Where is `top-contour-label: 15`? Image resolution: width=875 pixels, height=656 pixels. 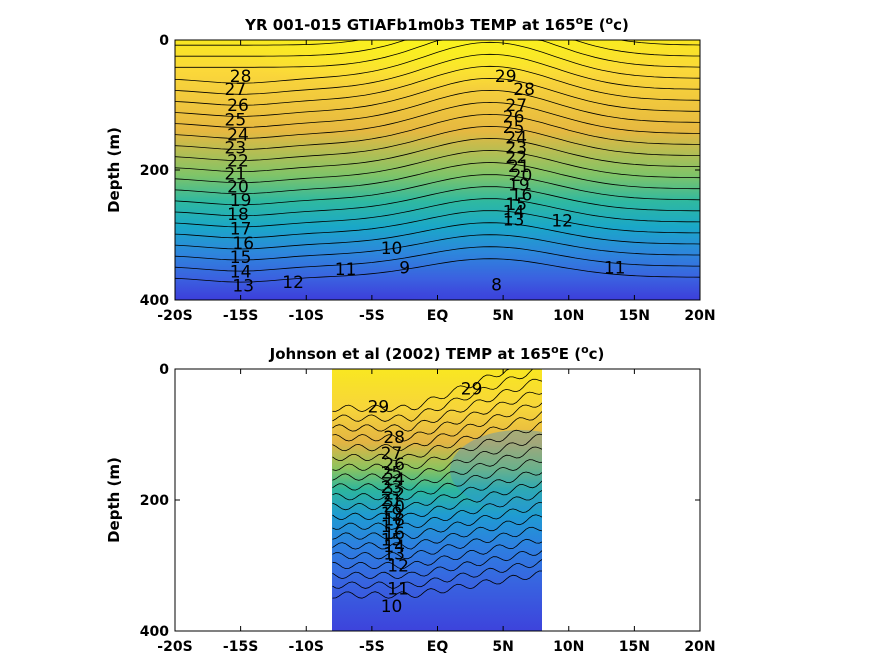
top-contour-label: 15 is located at coordinates (241, 258).